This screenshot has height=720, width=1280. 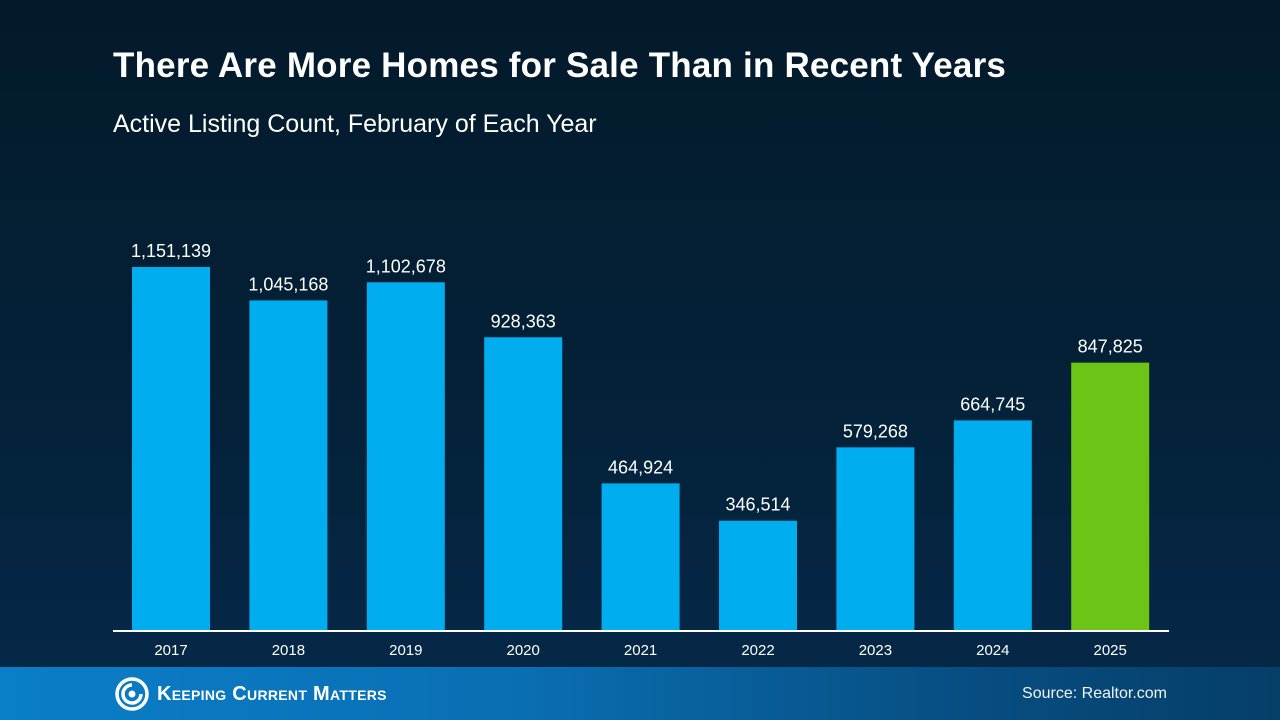 What do you see at coordinates (288, 465) in the screenshot?
I see `bar-2018` at bounding box center [288, 465].